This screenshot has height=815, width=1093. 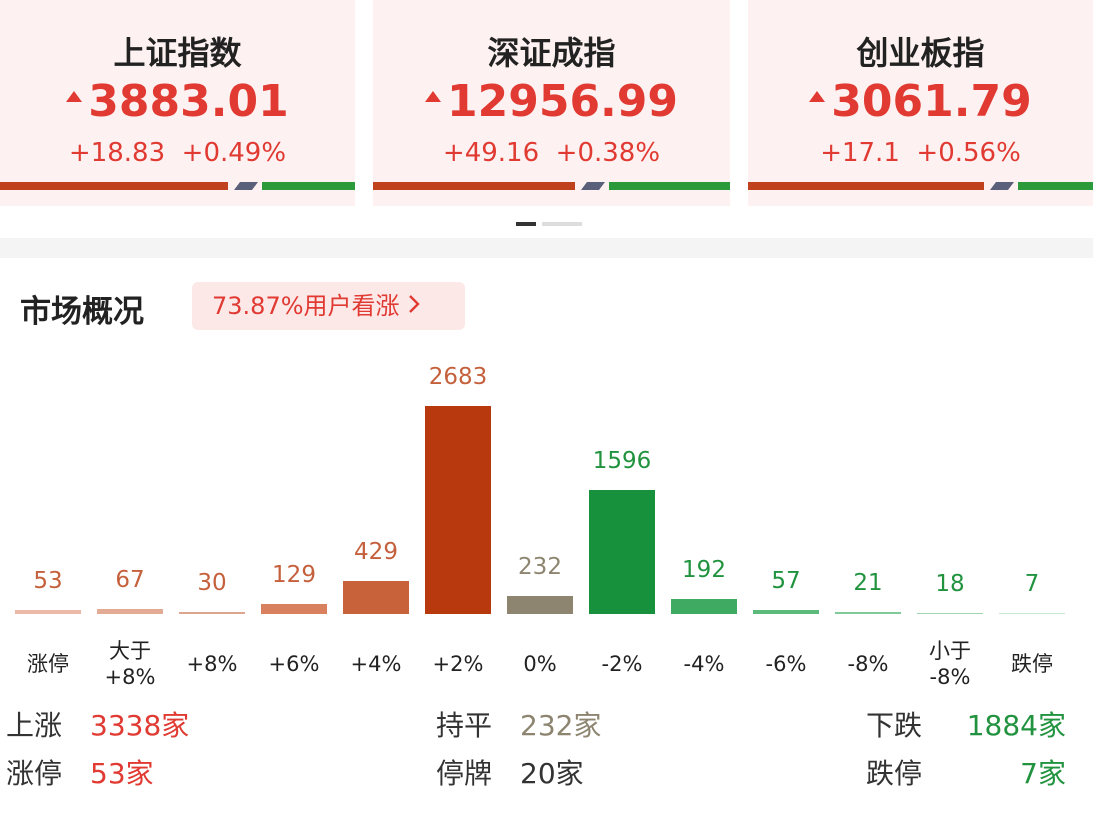 I want to click on value-label: 21, so click(x=868, y=583).